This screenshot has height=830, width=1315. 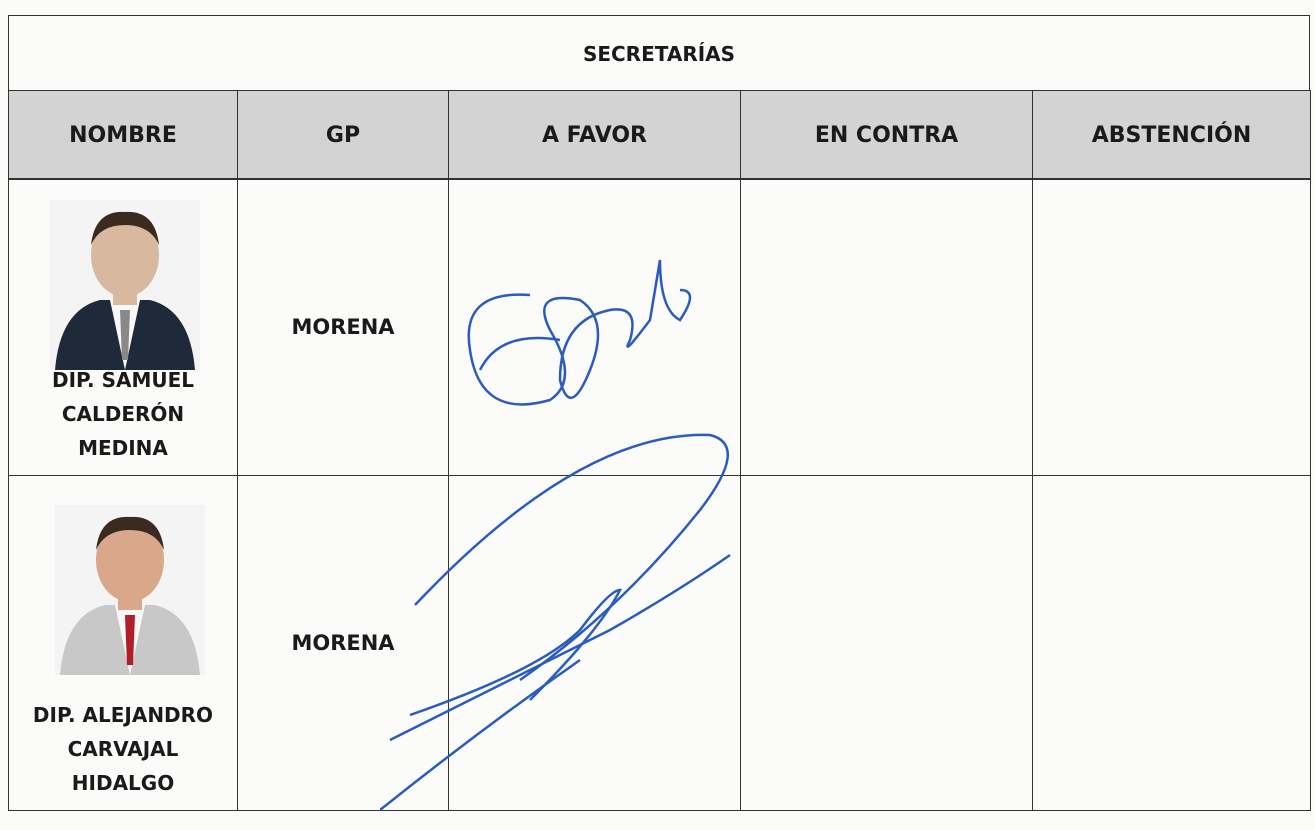 What do you see at coordinates (123, 414) in the screenshot?
I see `name-line: CALDERÓN` at bounding box center [123, 414].